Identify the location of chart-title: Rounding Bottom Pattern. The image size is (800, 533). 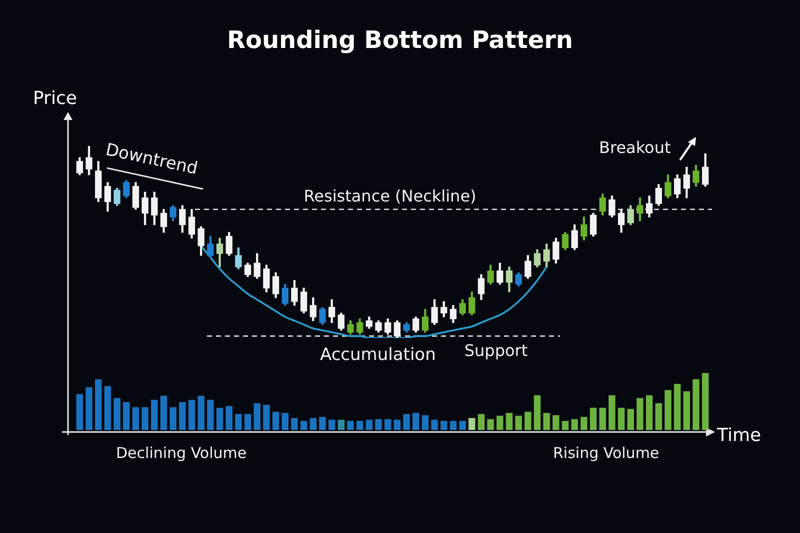
(400, 40).